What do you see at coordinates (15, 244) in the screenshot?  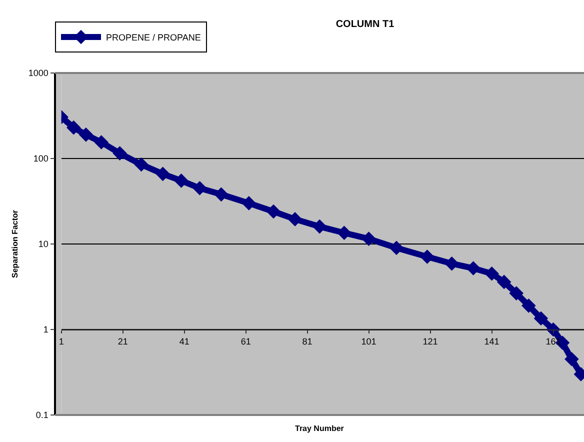 I see `y-axis-title: Separation Factor` at bounding box center [15, 244].